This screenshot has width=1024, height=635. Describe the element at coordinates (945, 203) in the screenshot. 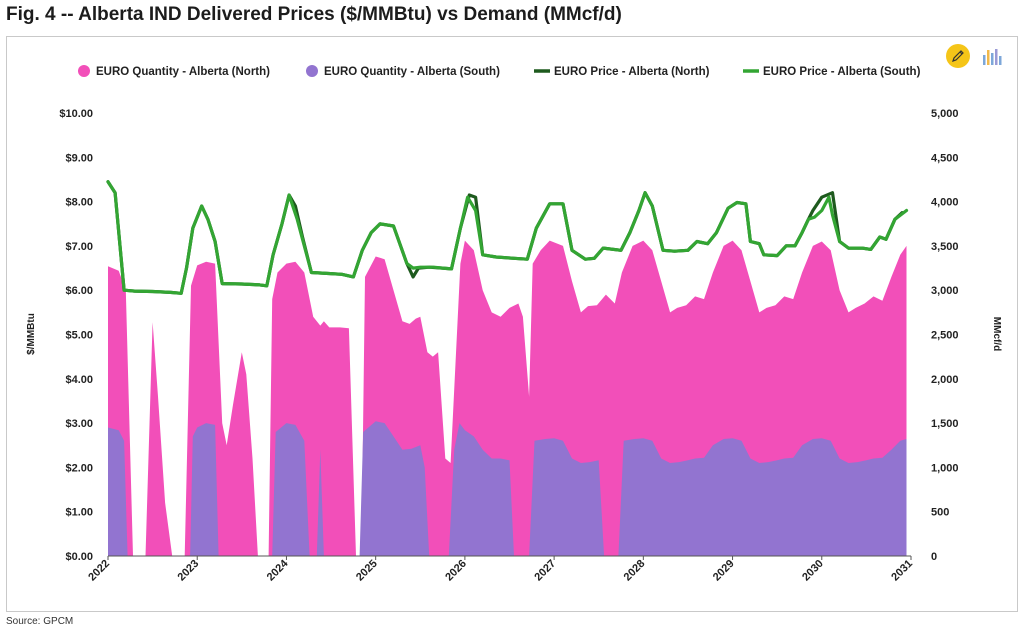

I see `y-right-tick-label: 4,000` at that location.